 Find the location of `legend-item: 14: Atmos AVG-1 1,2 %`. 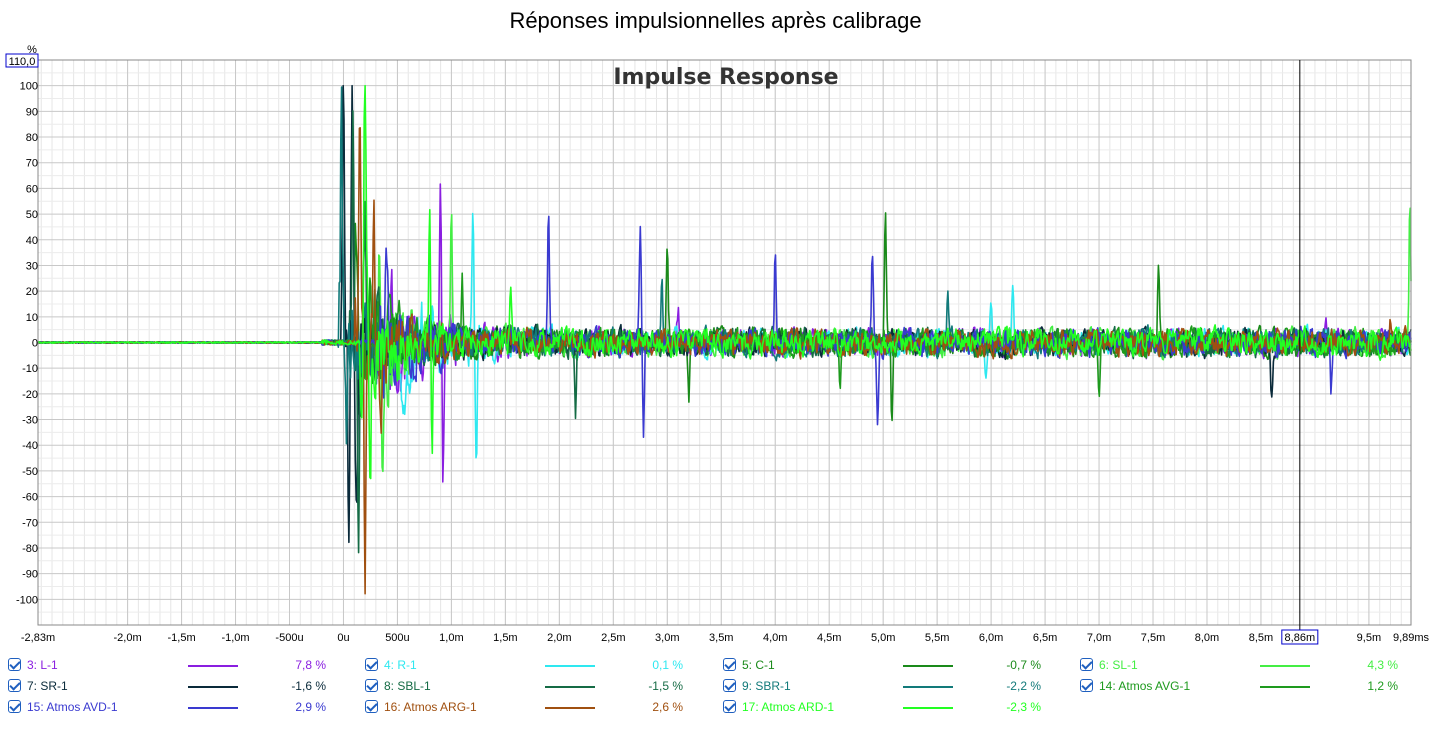

legend-item: 14: Atmos AVG-1 1,2 % is located at coordinates (1240, 686).